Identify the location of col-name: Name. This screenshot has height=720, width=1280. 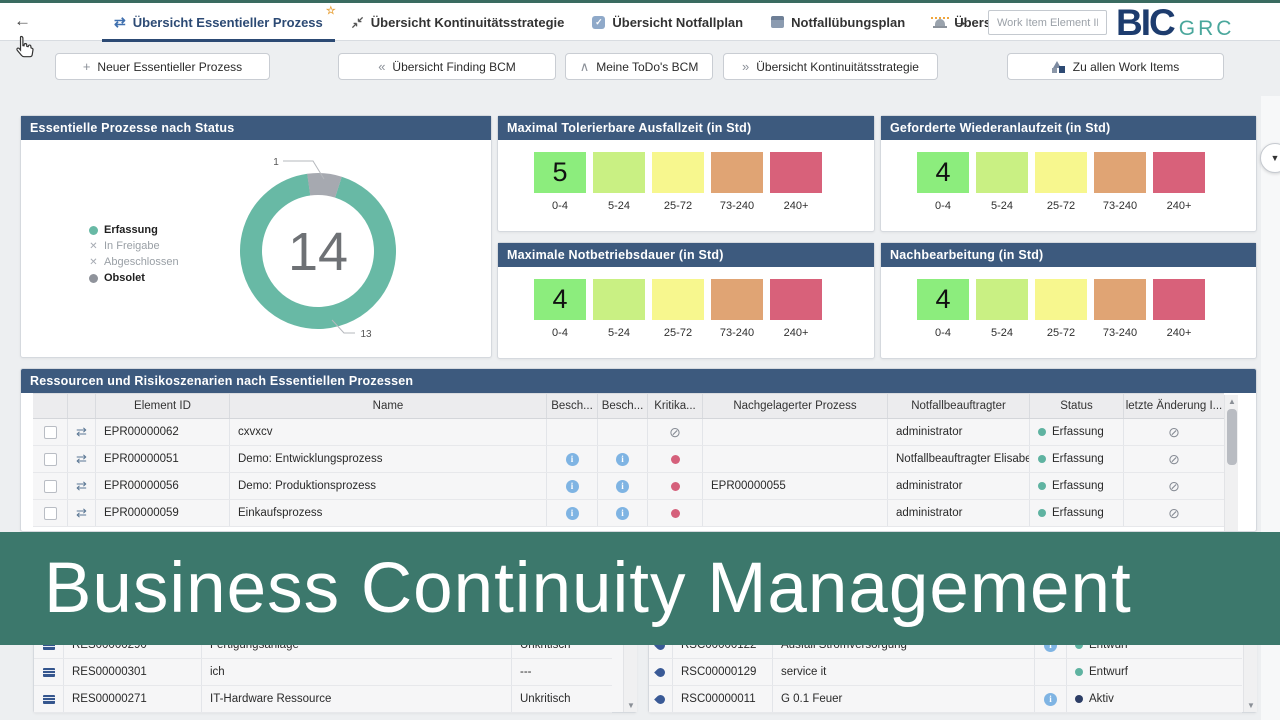
(388, 406).